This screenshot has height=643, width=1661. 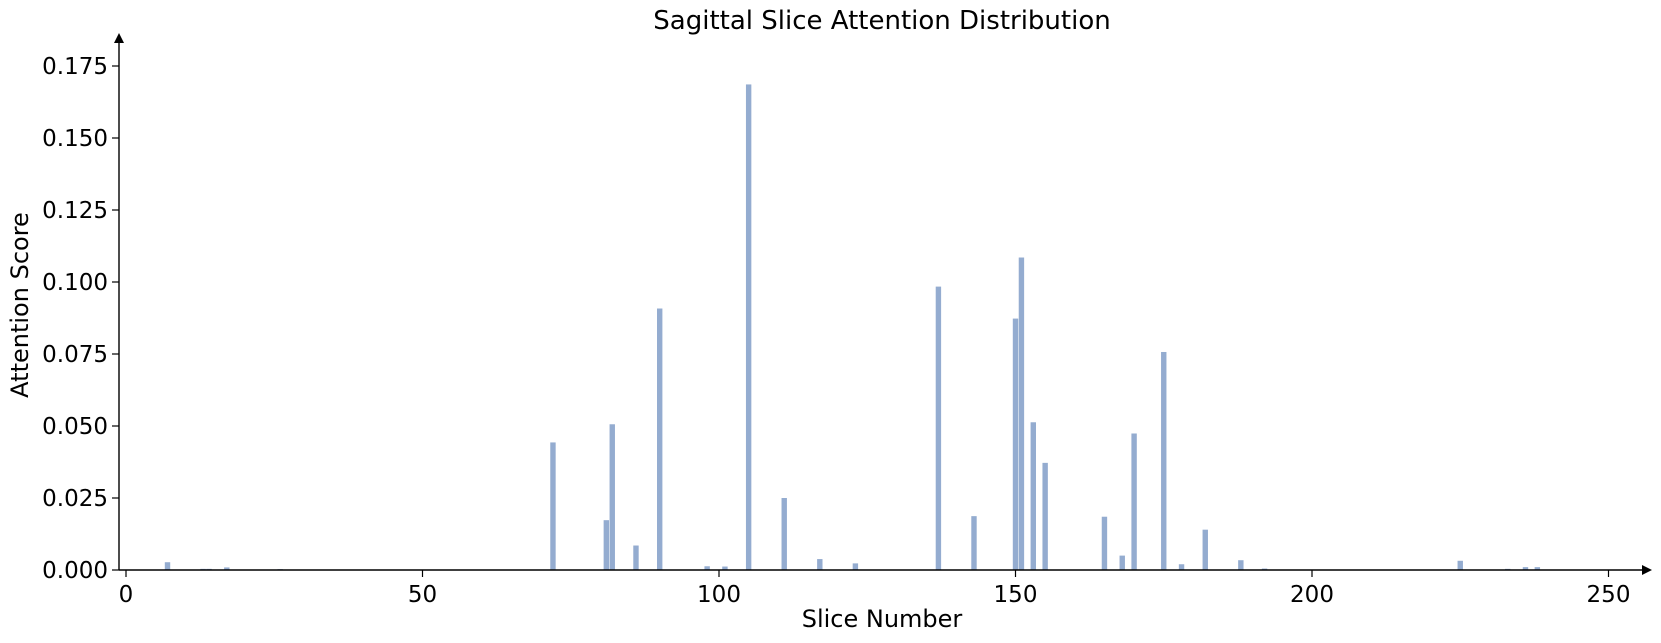 What do you see at coordinates (80, 319) in the screenshot?
I see `y-axis-ticks: 0.000 0.025 0.050 0.075 0.100 0.125 0.150 0.175` at bounding box center [80, 319].